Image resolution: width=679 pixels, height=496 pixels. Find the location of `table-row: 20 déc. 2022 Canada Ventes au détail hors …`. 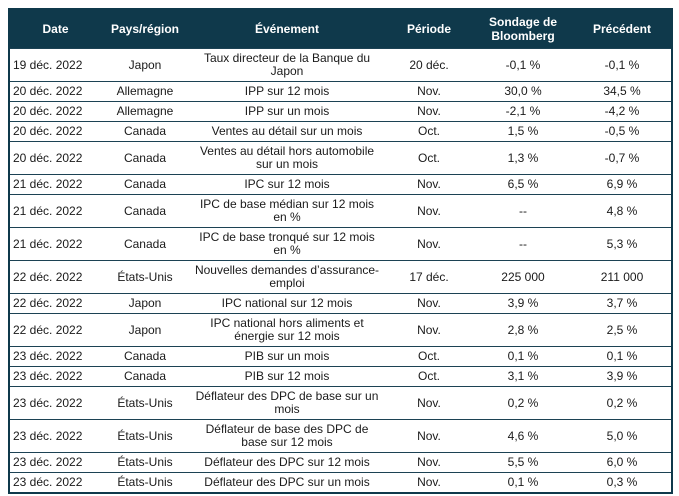

table-row: 20 déc. 2022 Canada Ventes au détail hors … is located at coordinates (340, 158).